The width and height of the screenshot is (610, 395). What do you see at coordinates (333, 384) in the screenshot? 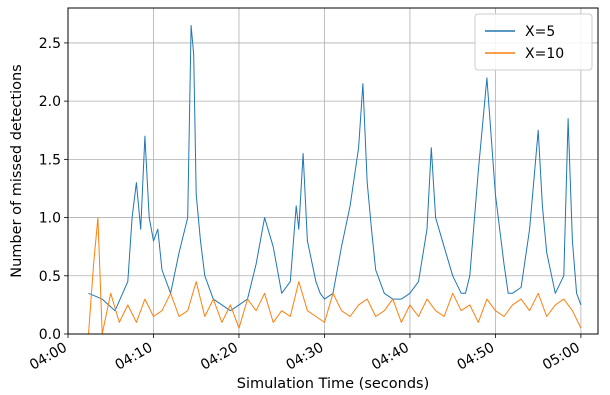
I see `x-axis-label: Simulation Time (seconds)` at bounding box center [333, 384].